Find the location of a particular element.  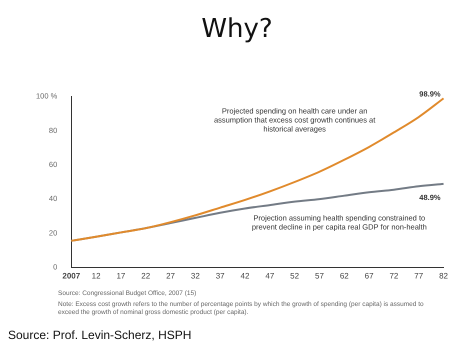

x-tick-label: 2007 is located at coordinates (71, 276).